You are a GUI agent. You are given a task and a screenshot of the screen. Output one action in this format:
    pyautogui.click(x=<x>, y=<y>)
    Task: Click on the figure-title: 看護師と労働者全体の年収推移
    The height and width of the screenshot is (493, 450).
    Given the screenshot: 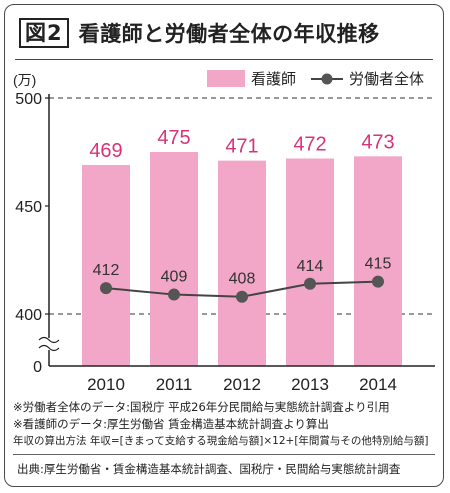 What is the action you would take?
    pyautogui.click(x=229, y=34)
    